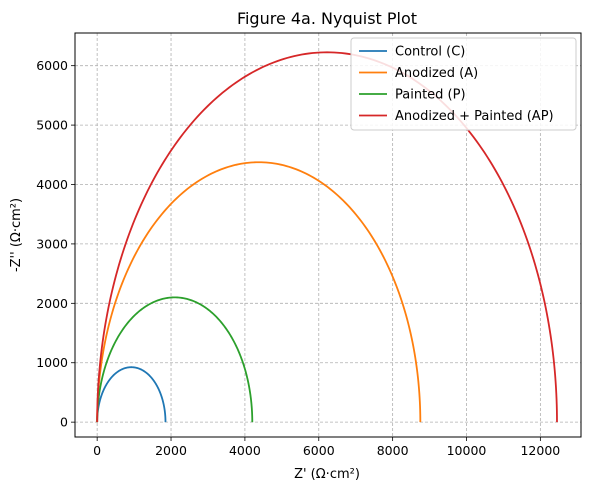 This screenshot has height=490, width=590. I want to click on x-tick-label: 10000, so click(467, 450).